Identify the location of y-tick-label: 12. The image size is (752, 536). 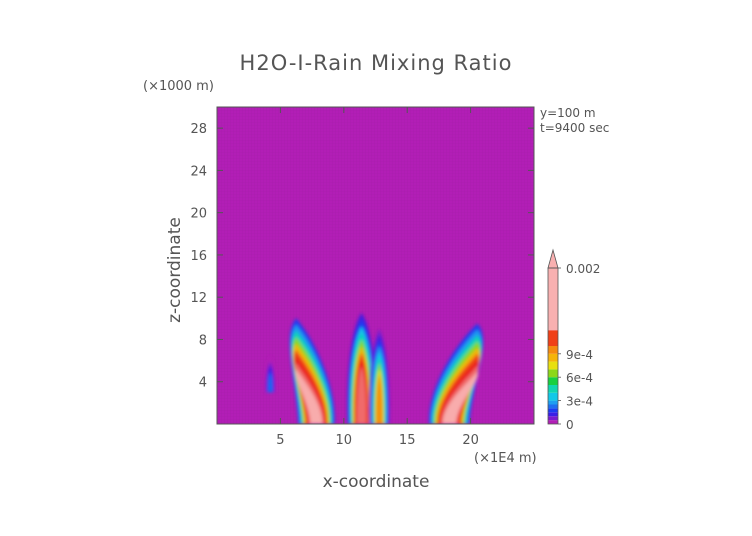
(198, 298).